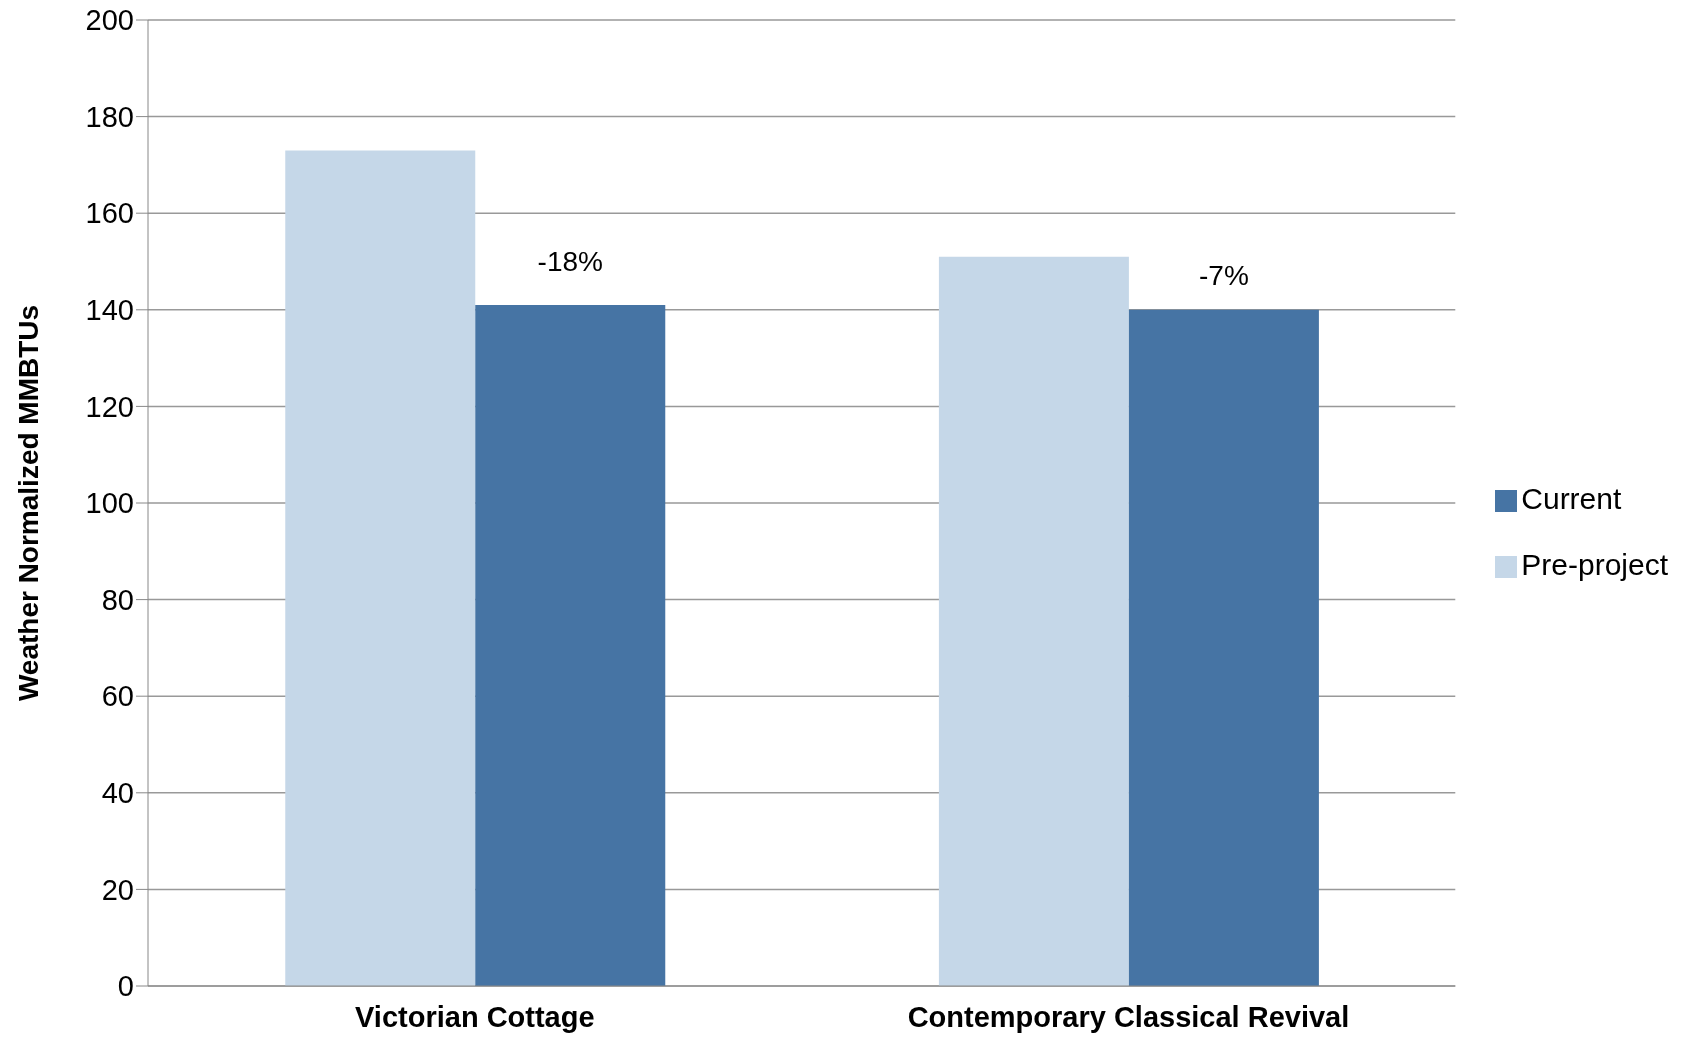  What do you see at coordinates (475, 1016) in the screenshot?
I see `x-tick-label: Victorian Cottage` at bounding box center [475, 1016].